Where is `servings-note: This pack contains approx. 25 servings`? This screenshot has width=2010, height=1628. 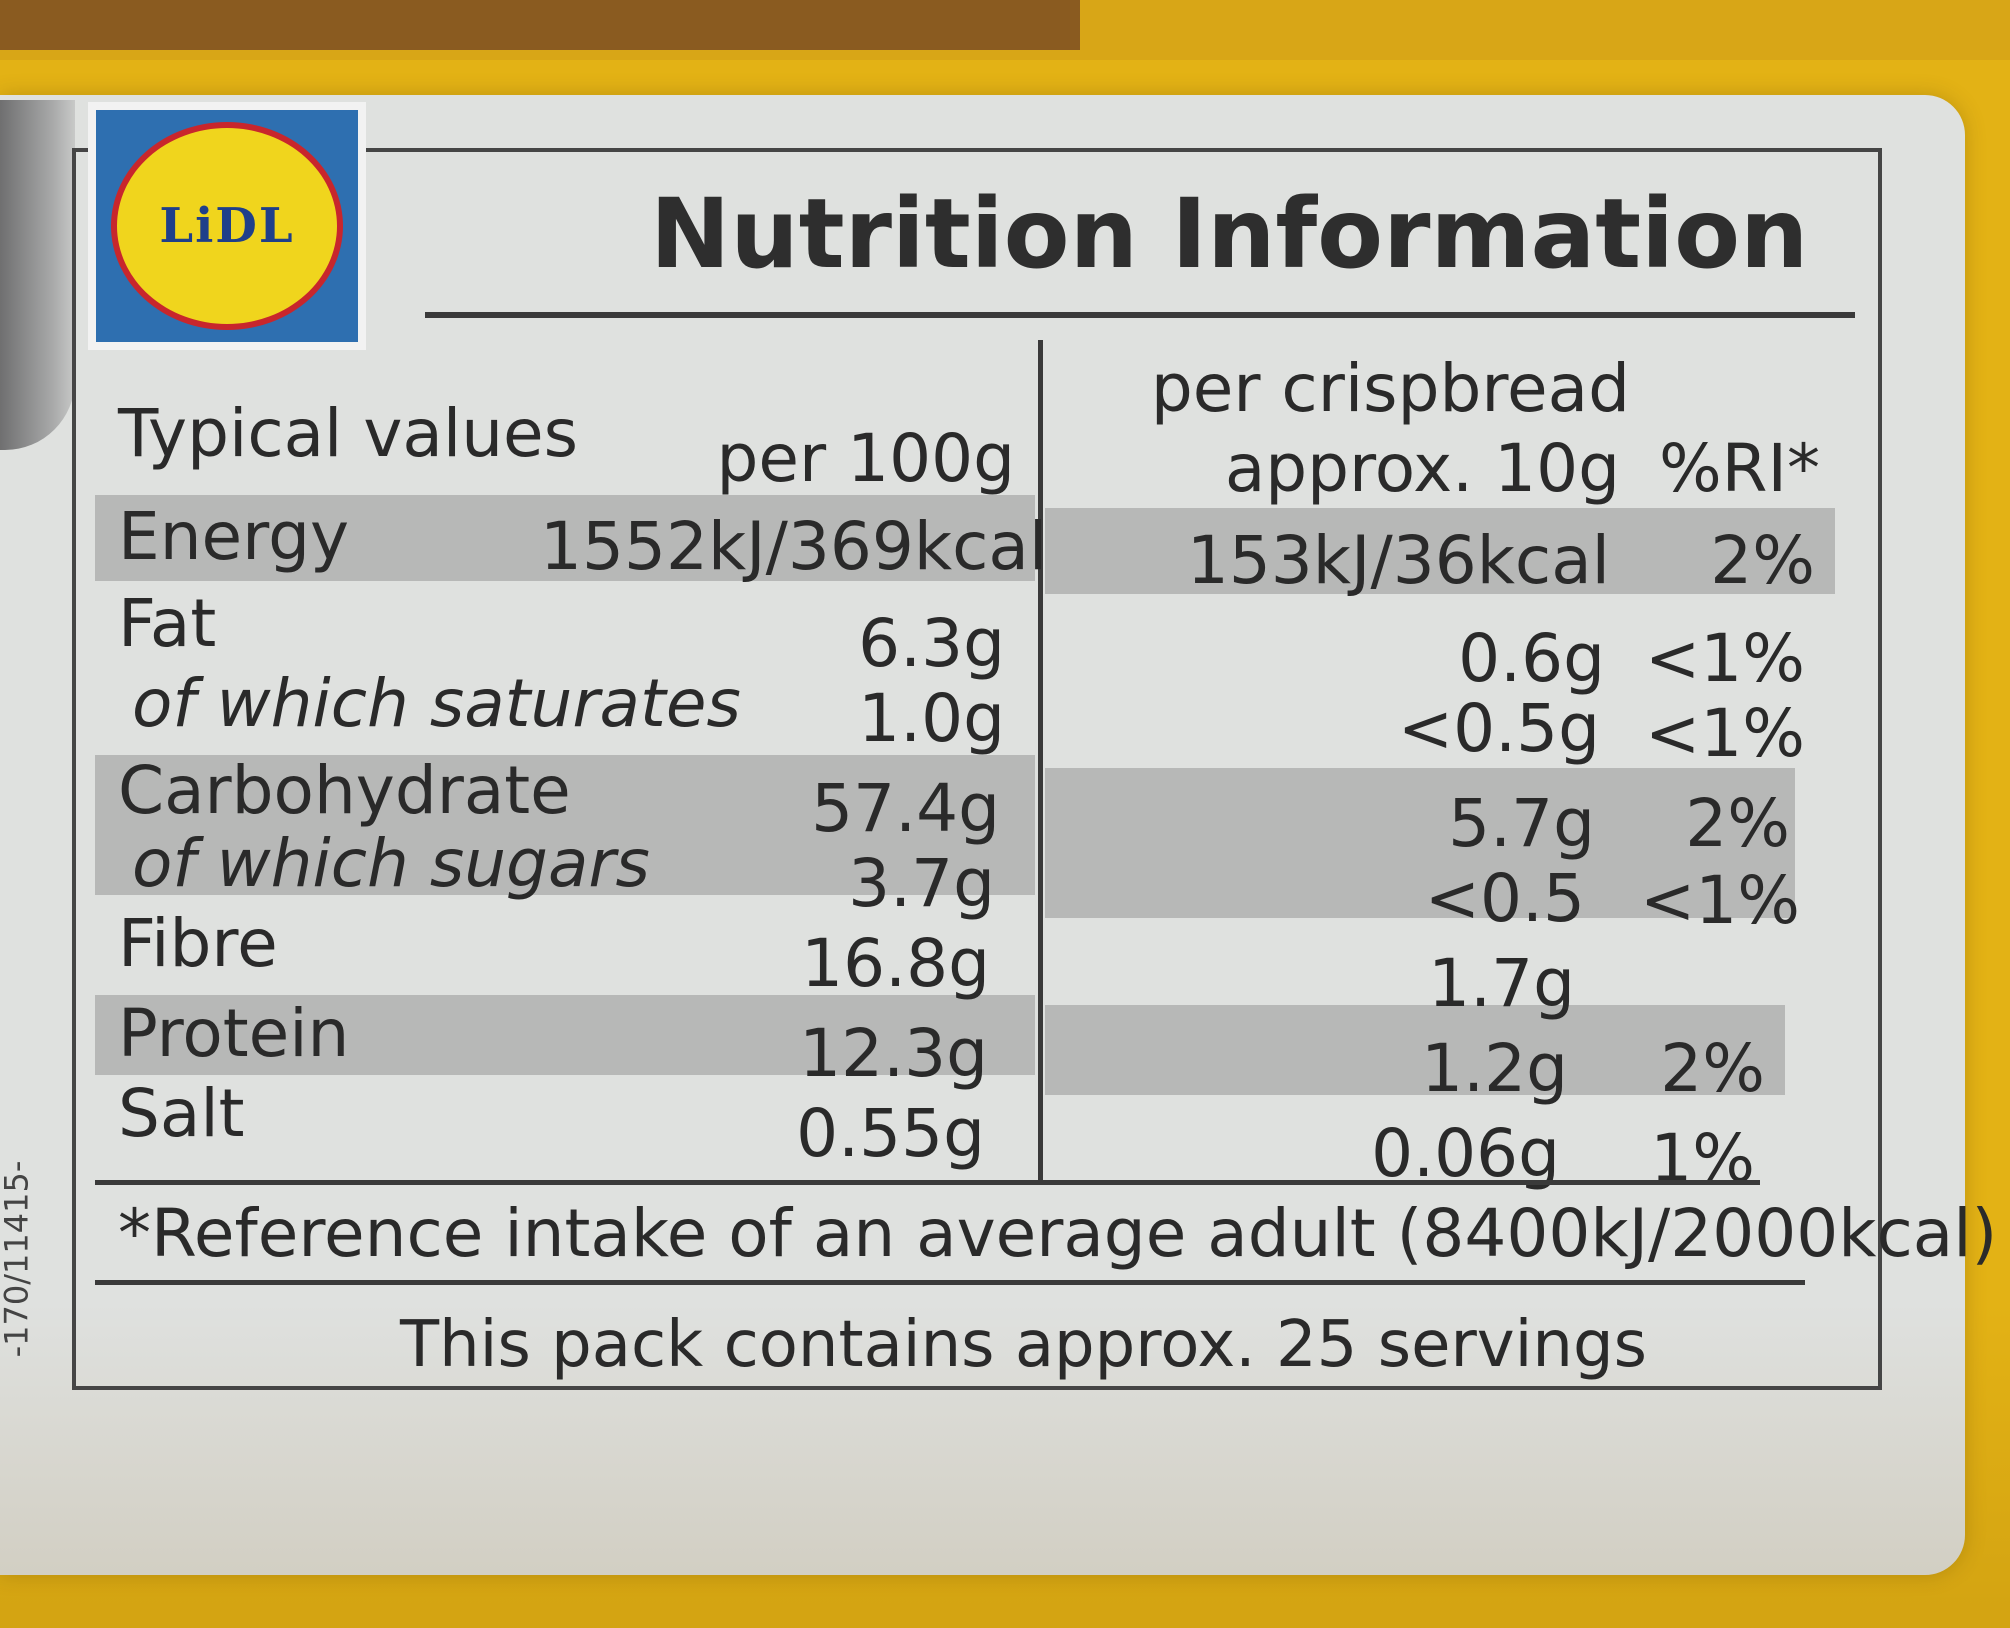 servings-note: This pack contains approx. 25 servings is located at coordinates (1023, 1345).